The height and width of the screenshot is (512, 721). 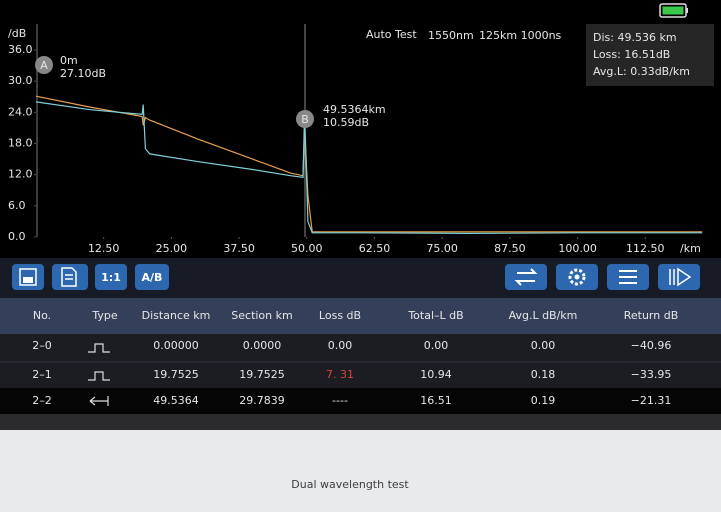 I want to click on table-footer, so click(x=360, y=422).